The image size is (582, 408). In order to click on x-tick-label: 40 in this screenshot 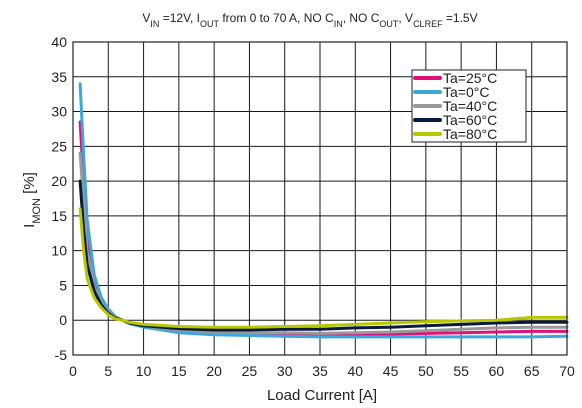, I will do `click(355, 371)`.